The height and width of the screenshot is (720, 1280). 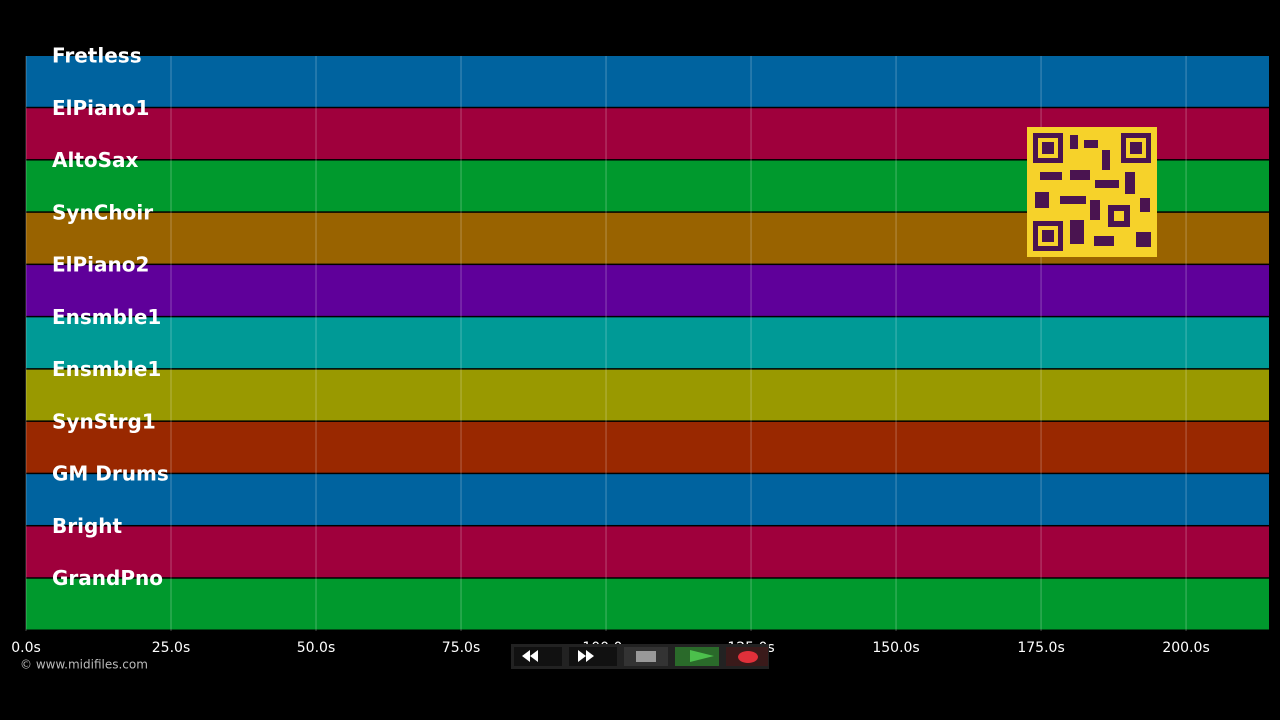 I want to click on x-tick-label: 175.0s, so click(x=1040, y=648).